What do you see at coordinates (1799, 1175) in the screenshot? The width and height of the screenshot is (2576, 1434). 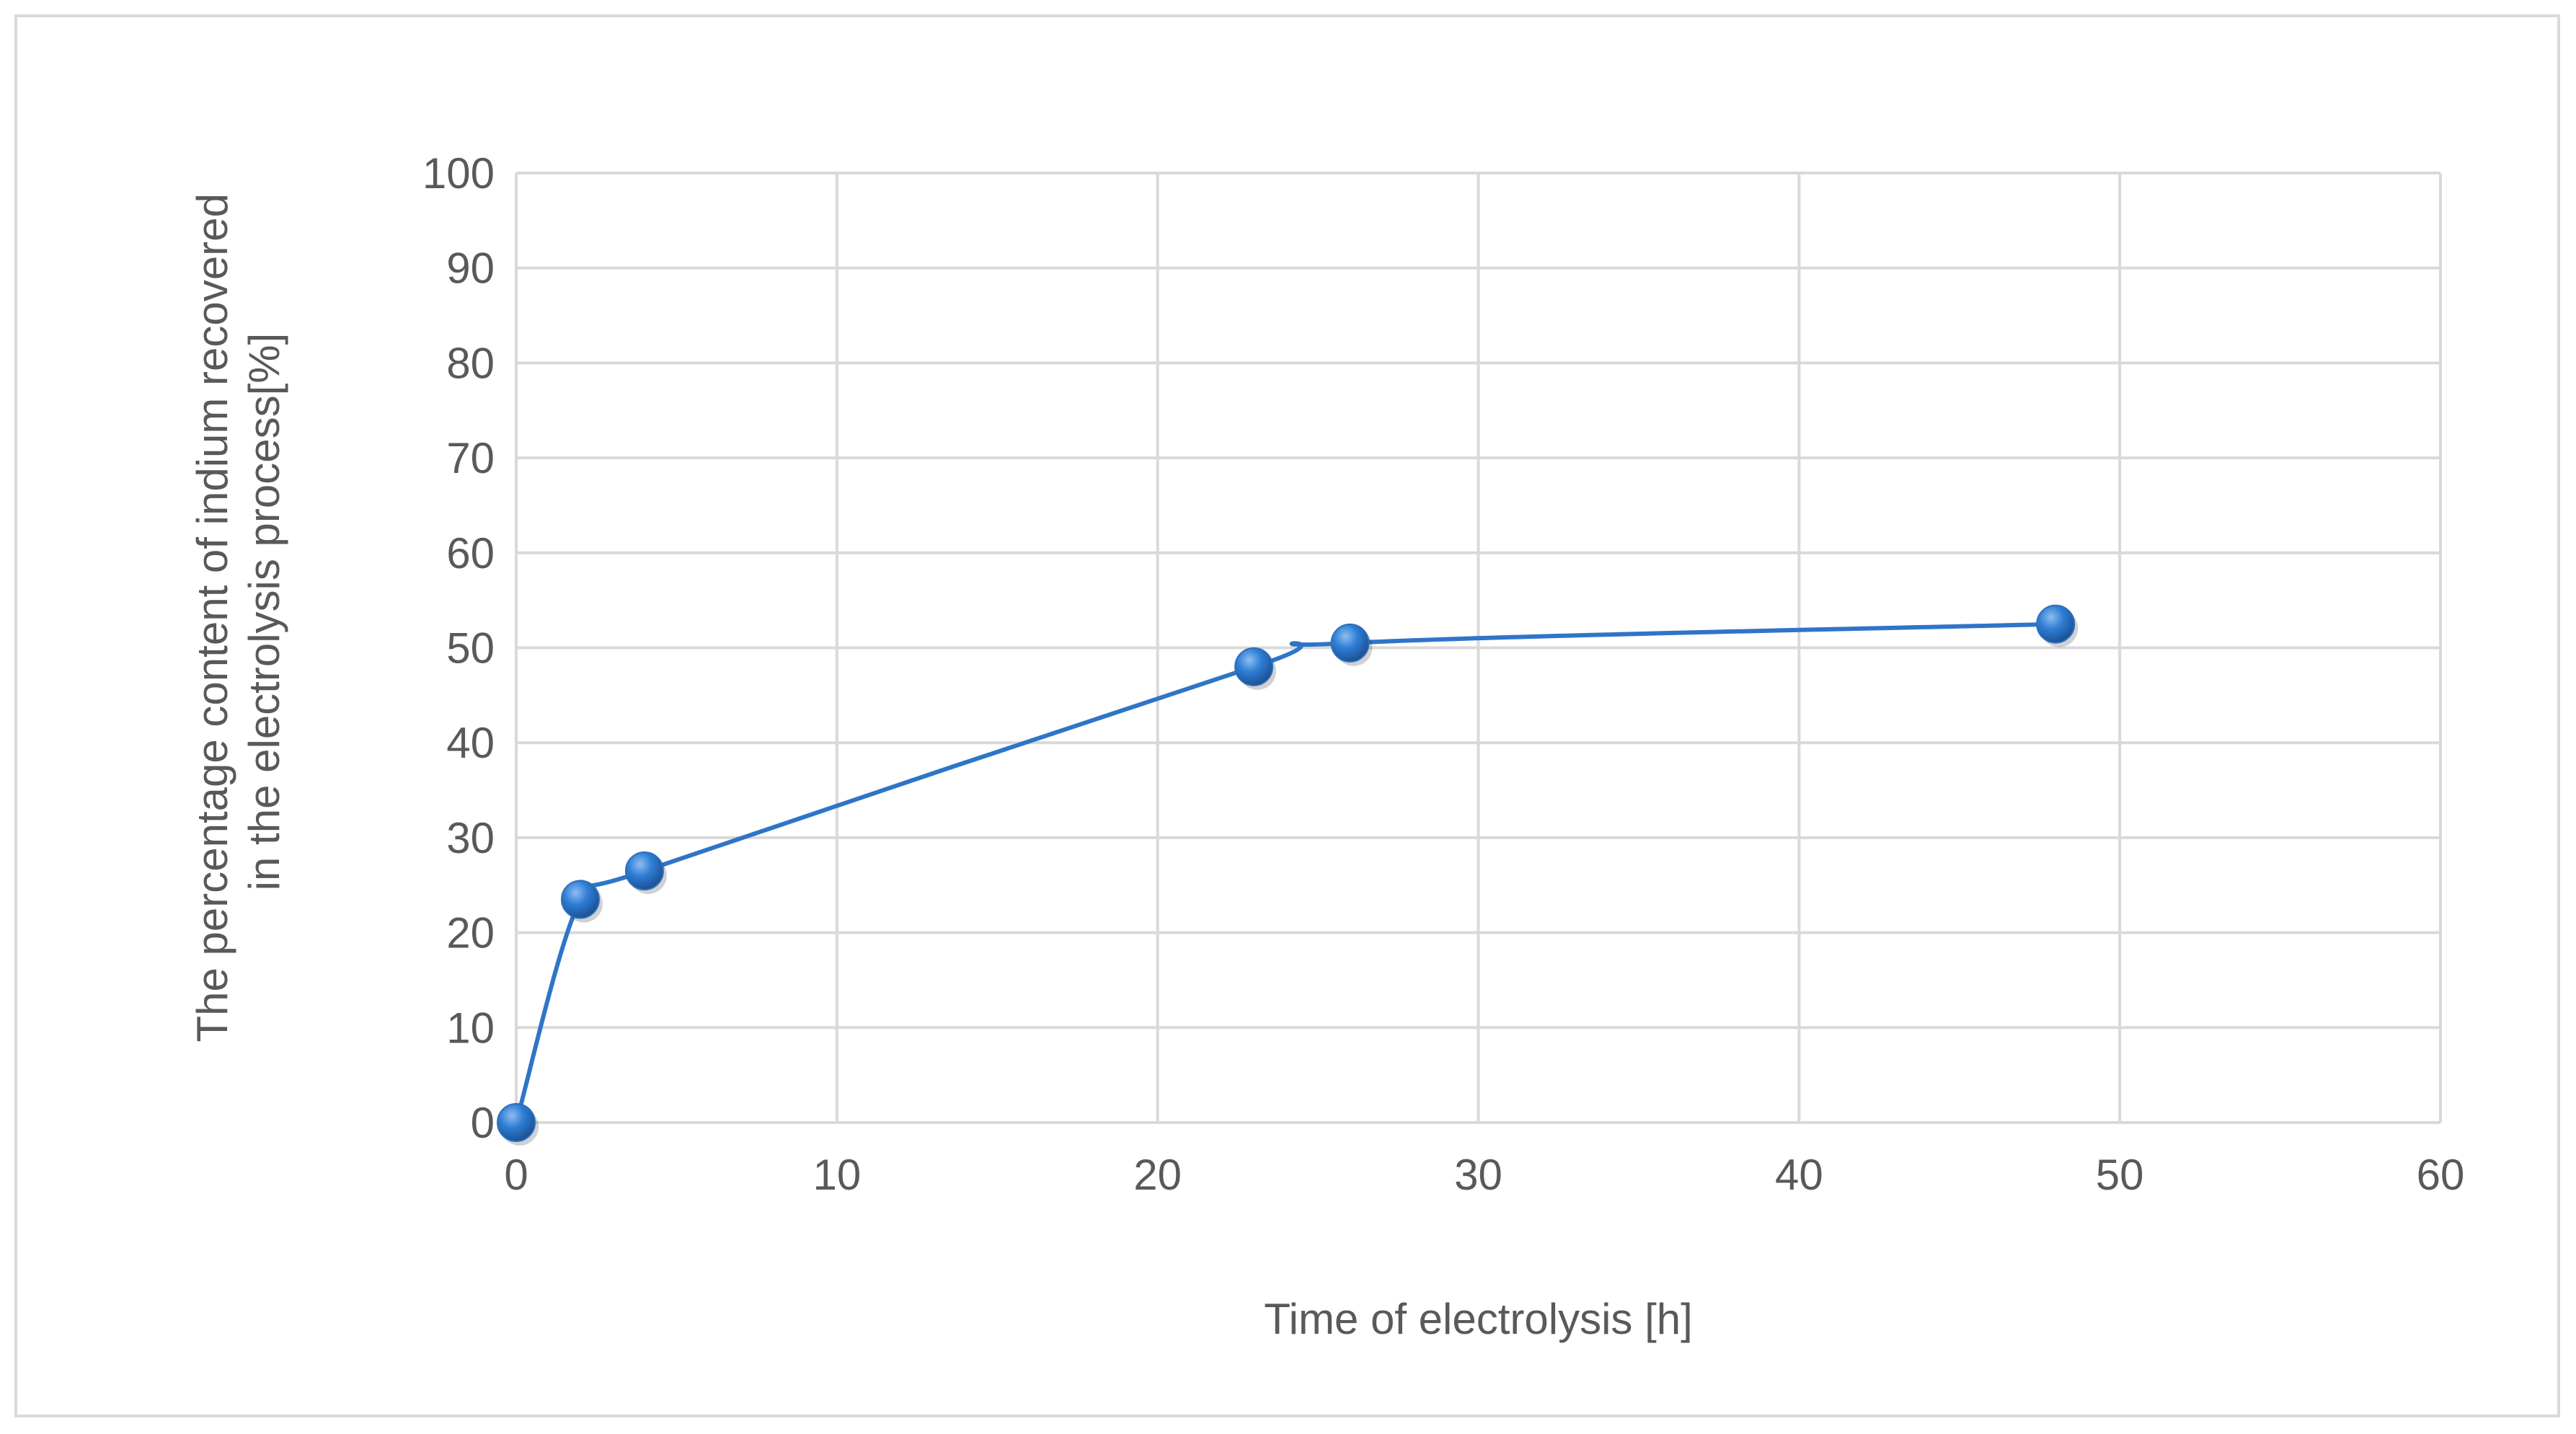 I see `x-tick-label: 40` at bounding box center [1799, 1175].